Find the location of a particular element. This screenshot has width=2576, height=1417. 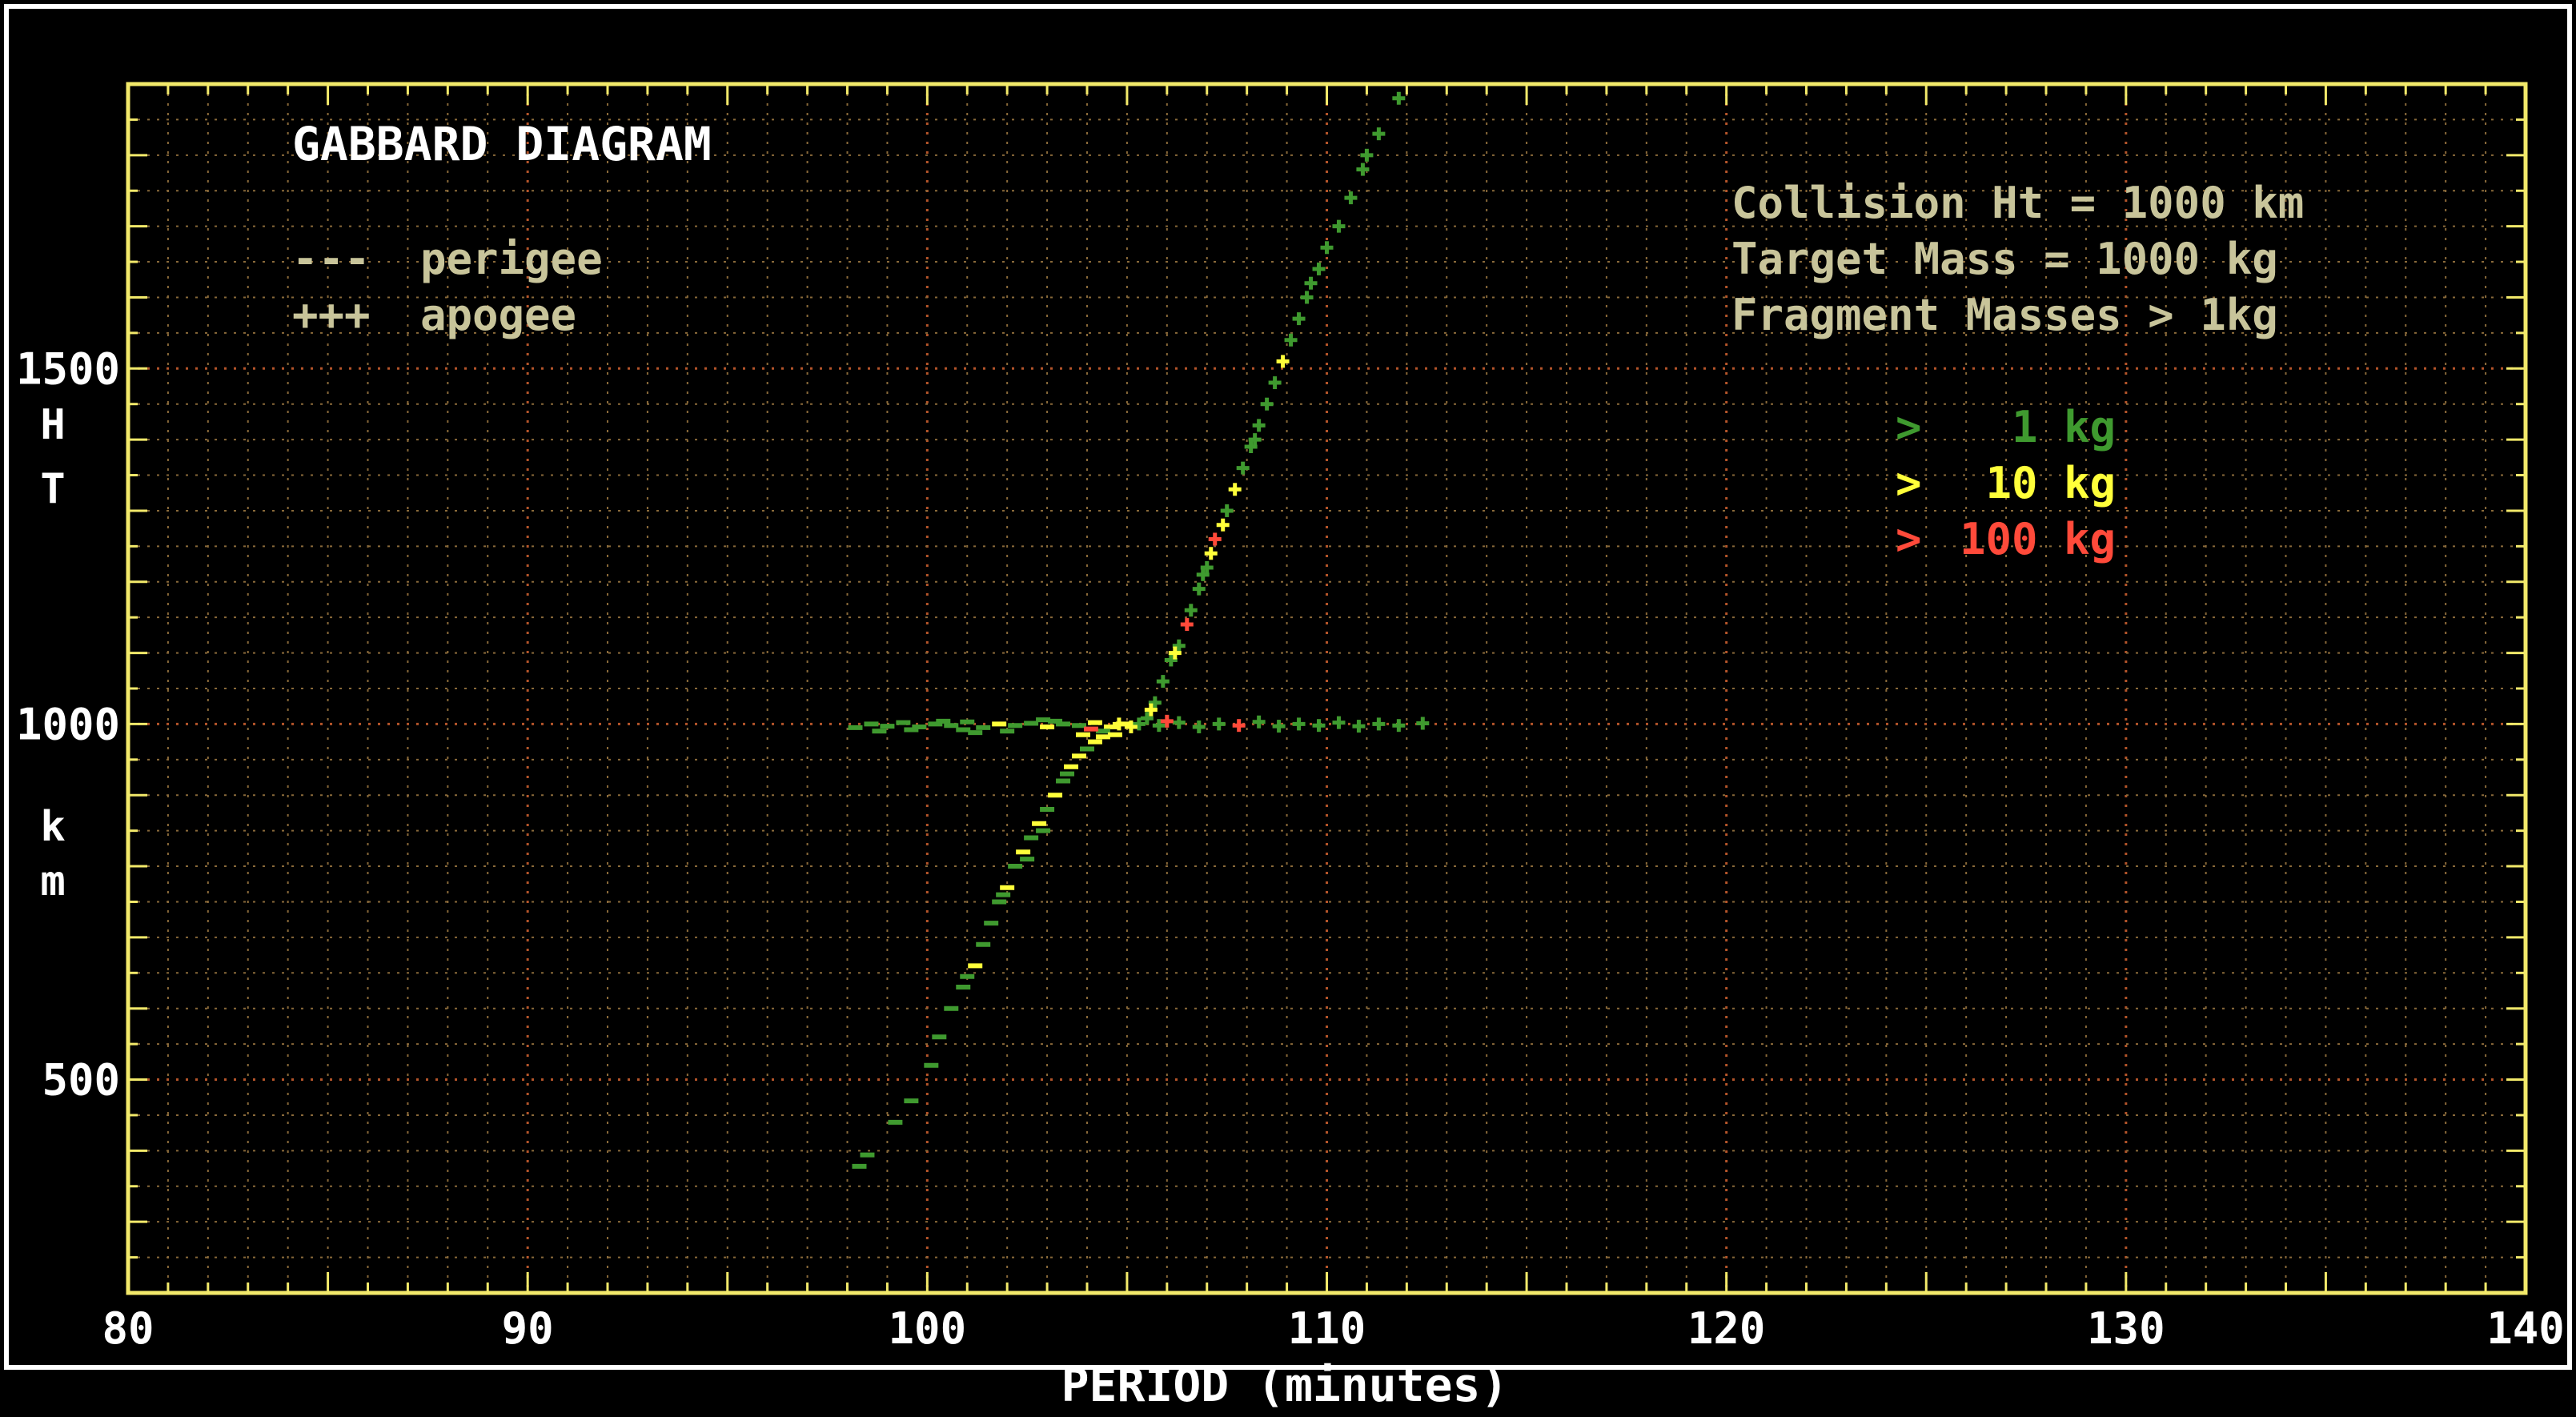

mass-legend-100kg-label: 100 kg is located at coordinates (2038, 539).